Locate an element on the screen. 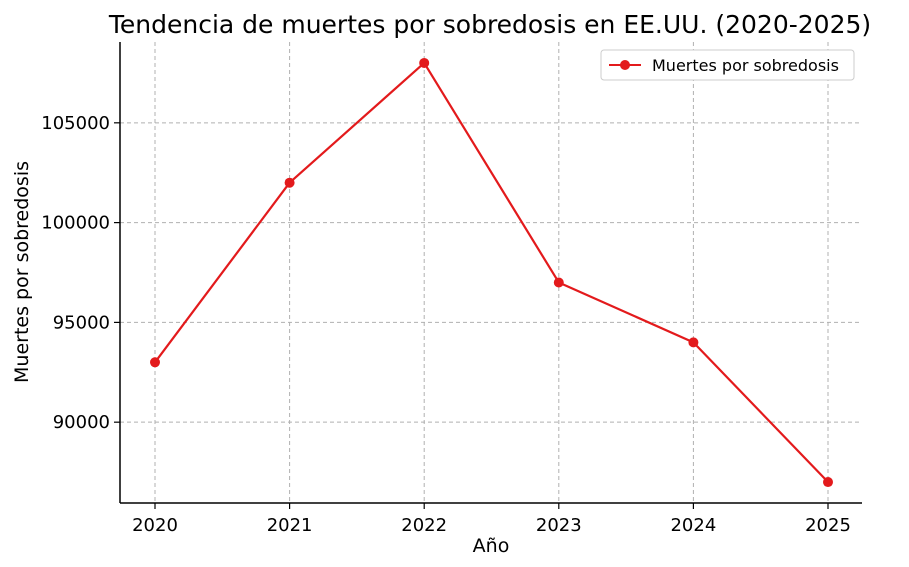  legend-label: Muertes por sobredosis is located at coordinates (745, 65).